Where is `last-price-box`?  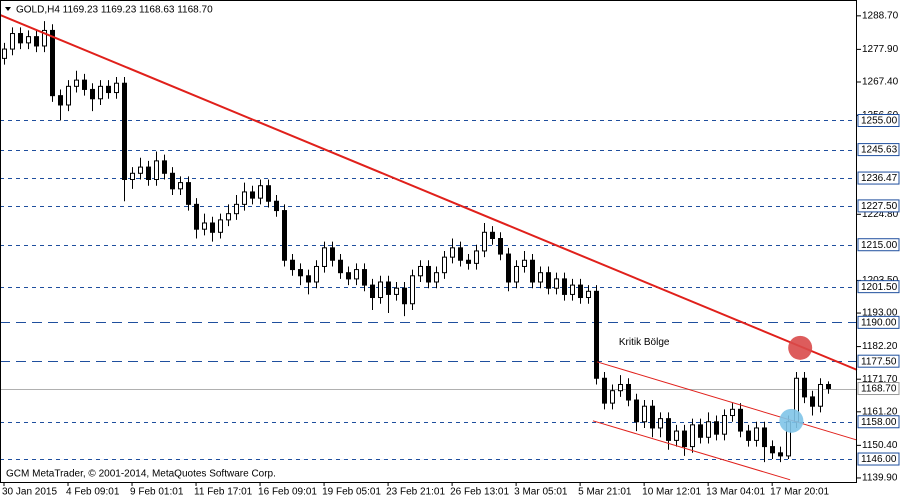
last-price-box is located at coordinates (878, 389).